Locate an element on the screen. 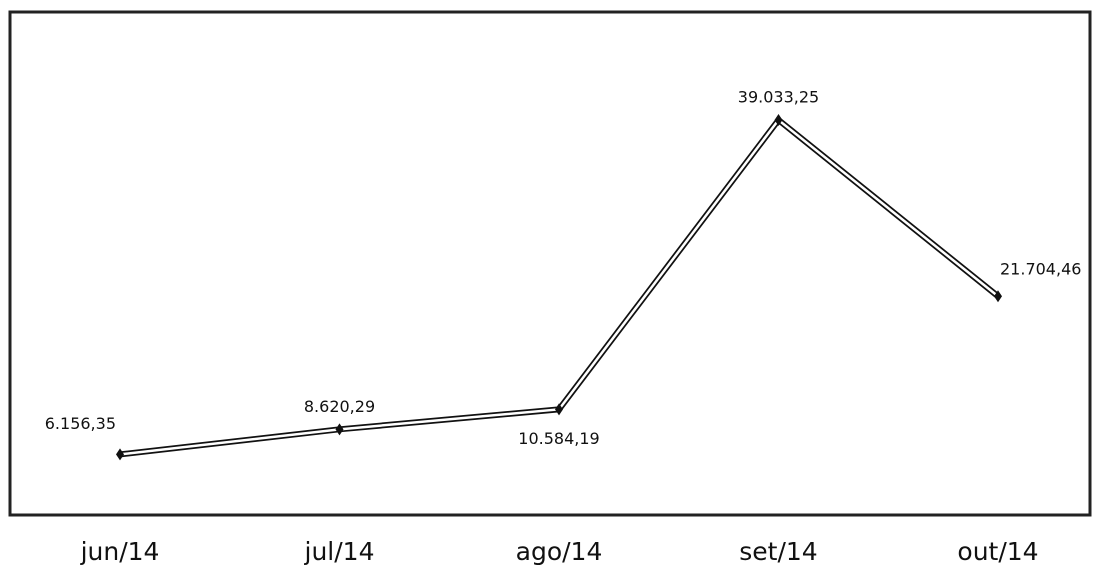 The width and height of the screenshot is (1098, 580). data-label: 10.584,19 is located at coordinates (558, 438).